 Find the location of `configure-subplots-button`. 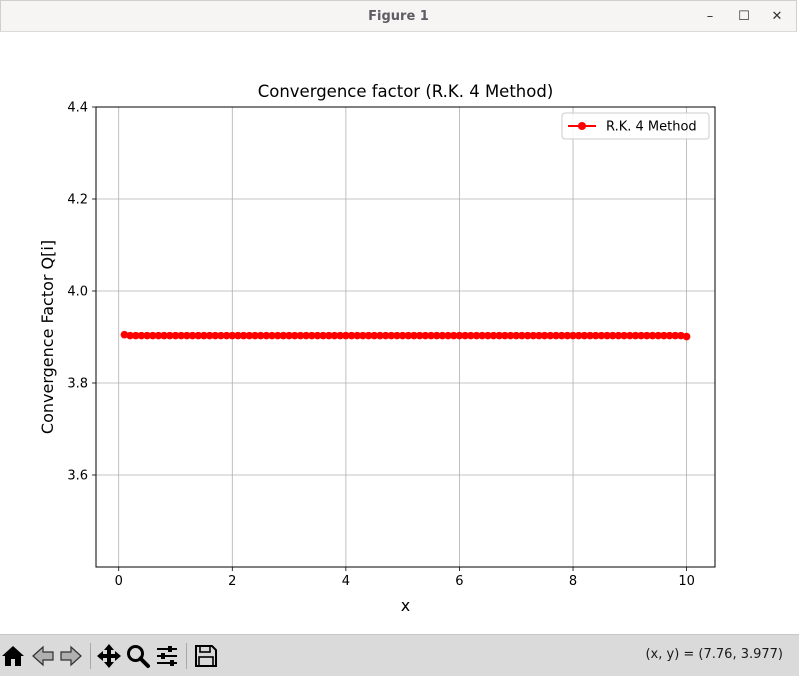

configure-subplots-button is located at coordinates (167, 656).